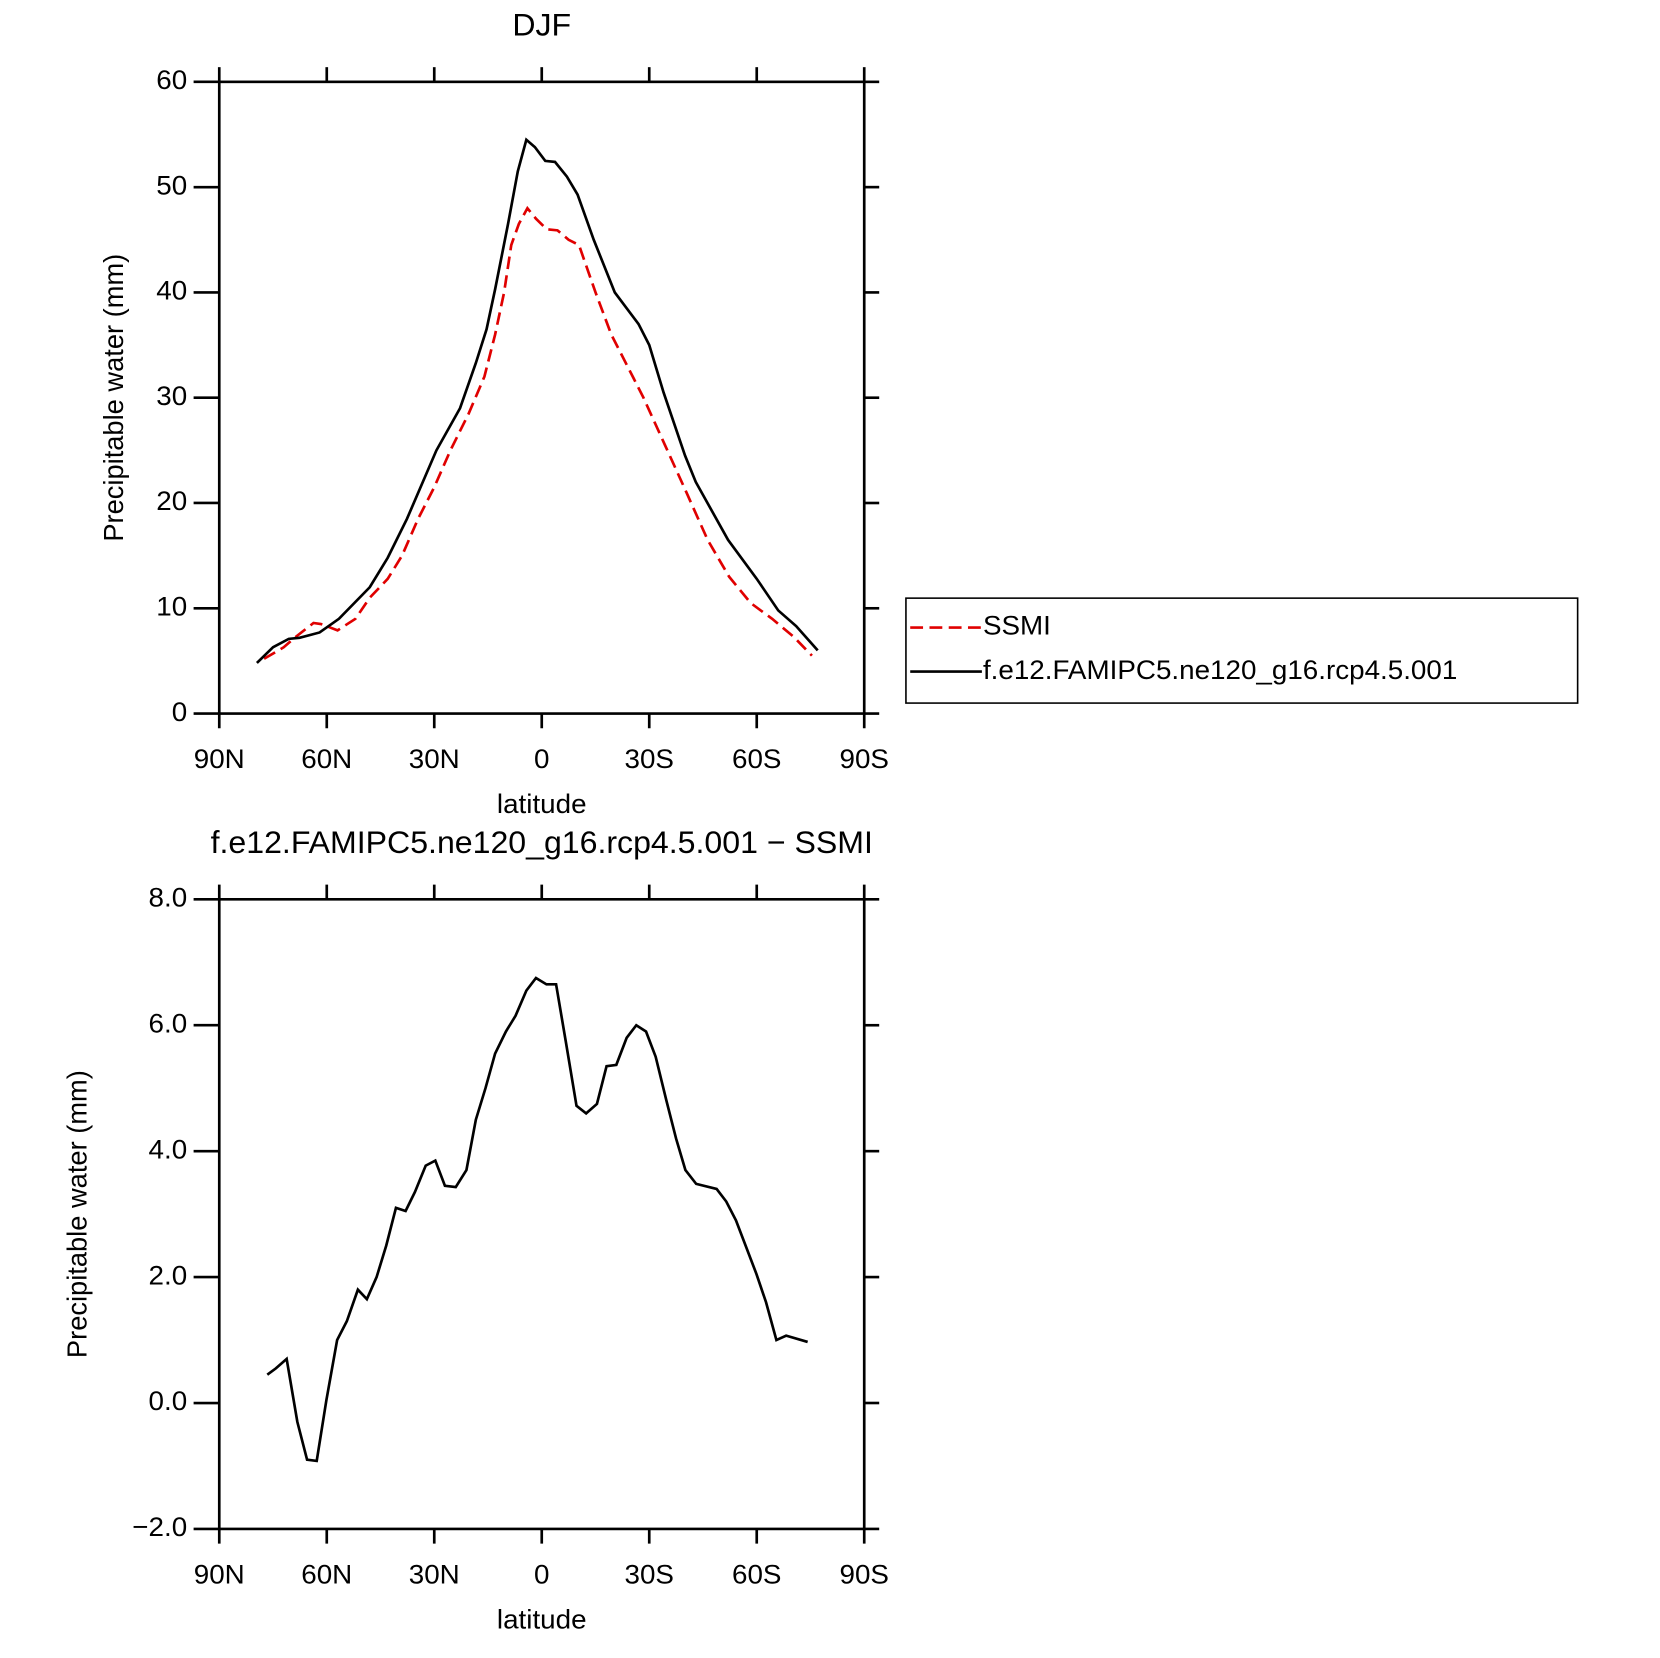  I want to click on legend-box, so click(1242, 650).